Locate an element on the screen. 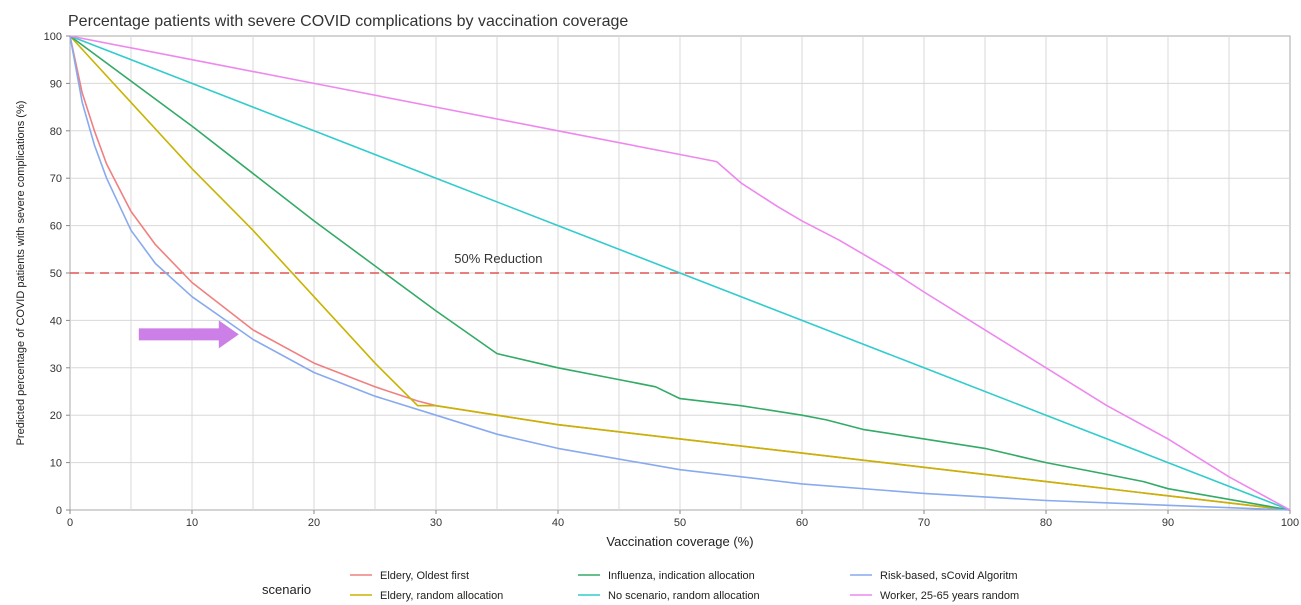 The width and height of the screenshot is (1301, 605). y-axis-ticks: 0 10 20 30 40 50 60 70 80 90 100 is located at coordinates (57, 274).